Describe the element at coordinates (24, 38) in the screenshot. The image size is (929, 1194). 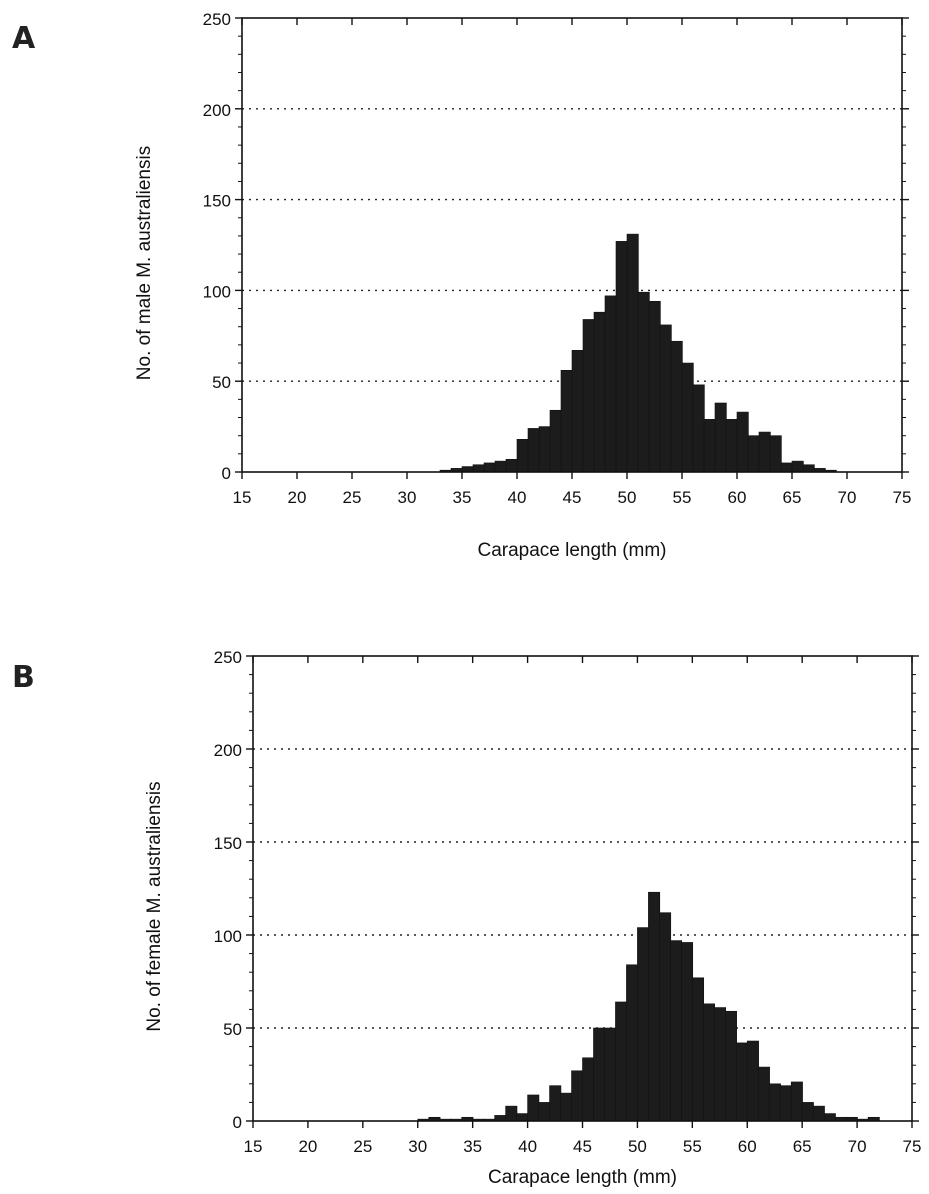
I see `panel-label: A` at that location.